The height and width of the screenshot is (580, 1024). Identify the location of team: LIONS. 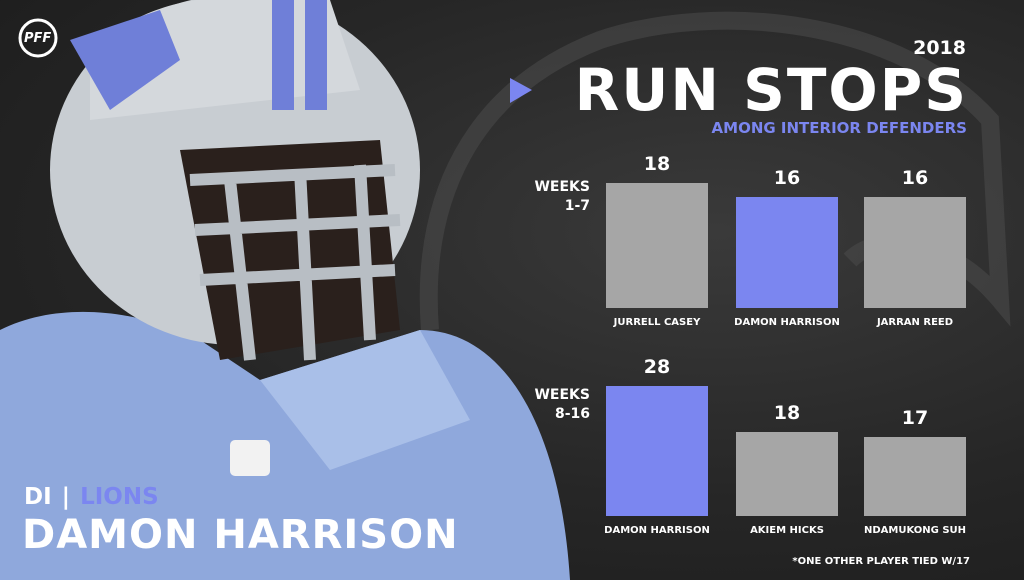
(119, 497).